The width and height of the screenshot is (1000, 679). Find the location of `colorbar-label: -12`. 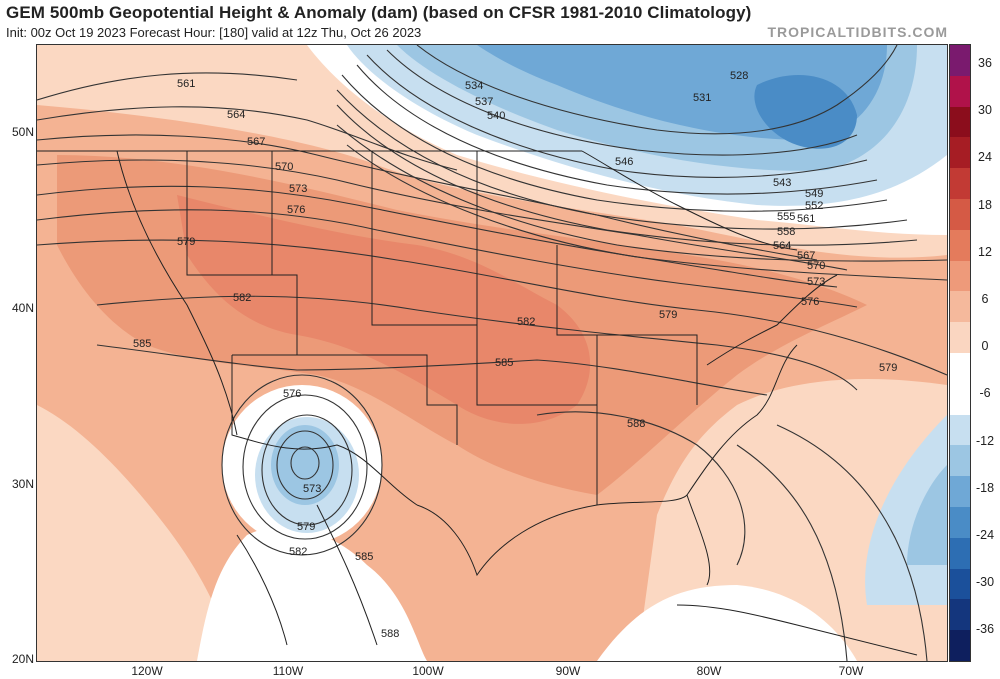

colorbar-label: -12 is located at coordinates (985, 440).